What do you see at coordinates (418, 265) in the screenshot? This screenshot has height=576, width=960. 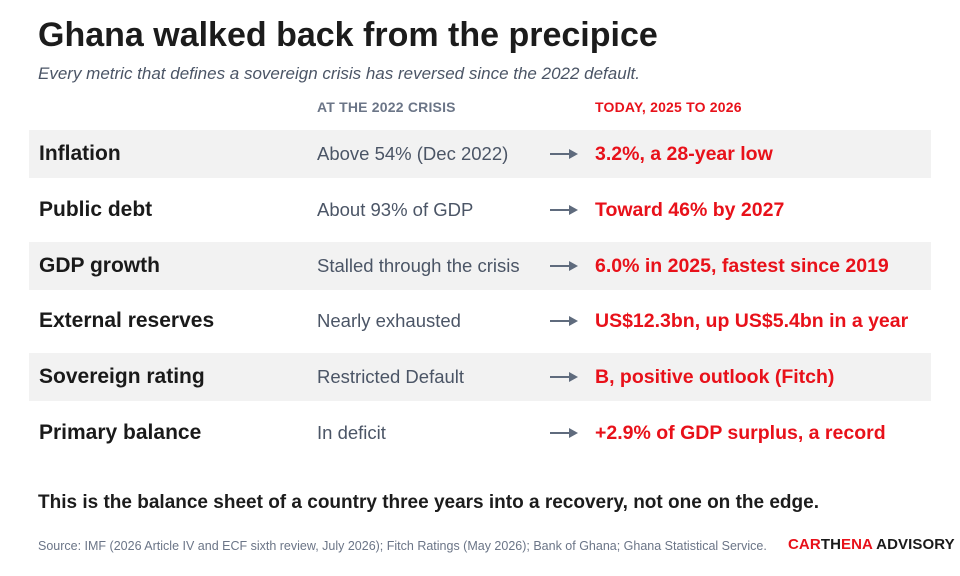 I see `crisis-value: Stalled through the crisis` at bounding box center [418, 265].